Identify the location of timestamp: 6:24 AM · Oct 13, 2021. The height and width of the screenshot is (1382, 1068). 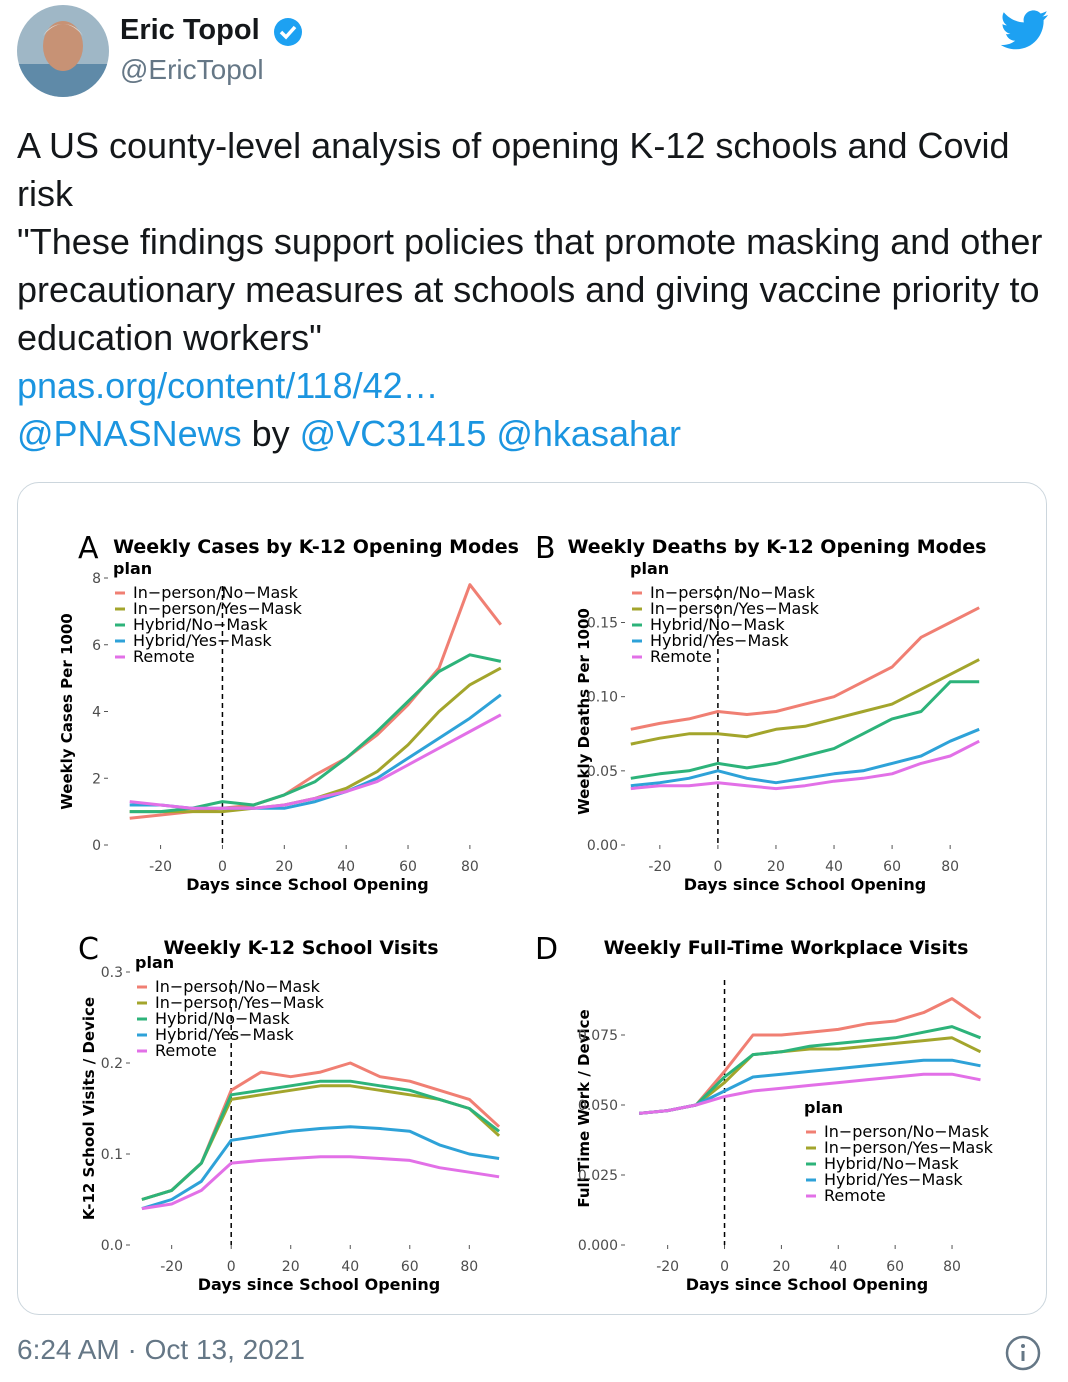
(161, 1349).